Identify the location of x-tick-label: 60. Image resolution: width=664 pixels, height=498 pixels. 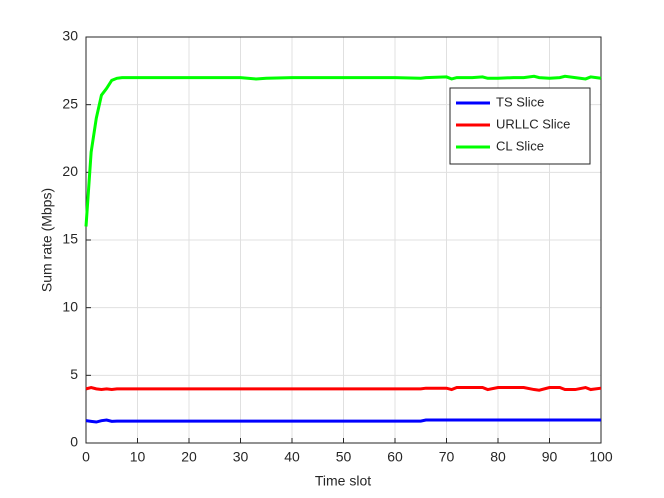
(395, 457).